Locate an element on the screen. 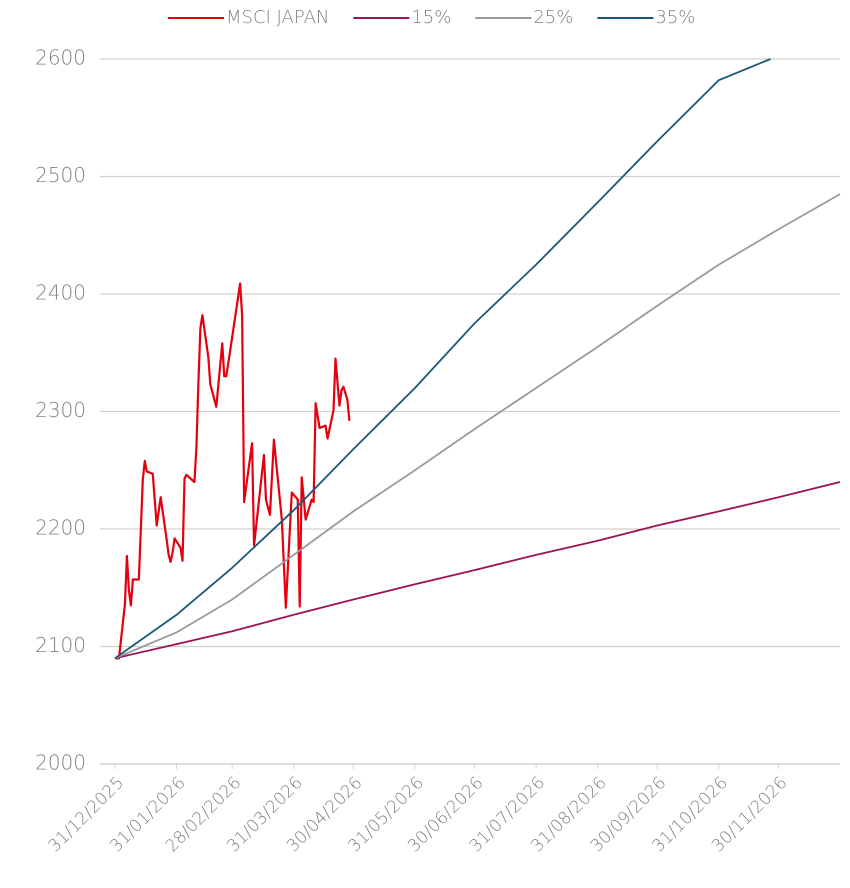  legend-label: 35% is located at coordinates (675, 17).